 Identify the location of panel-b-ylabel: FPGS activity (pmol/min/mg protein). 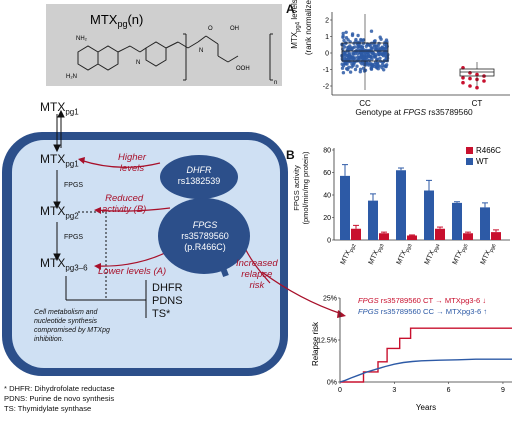
(301, 188).